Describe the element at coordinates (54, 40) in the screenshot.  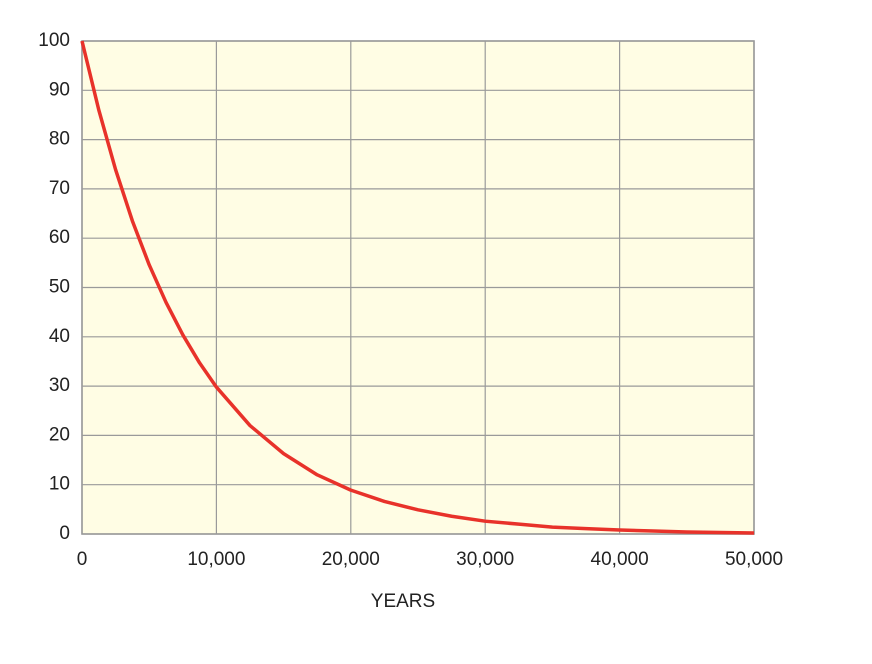
I see `y-tick-label: 100` at that location.